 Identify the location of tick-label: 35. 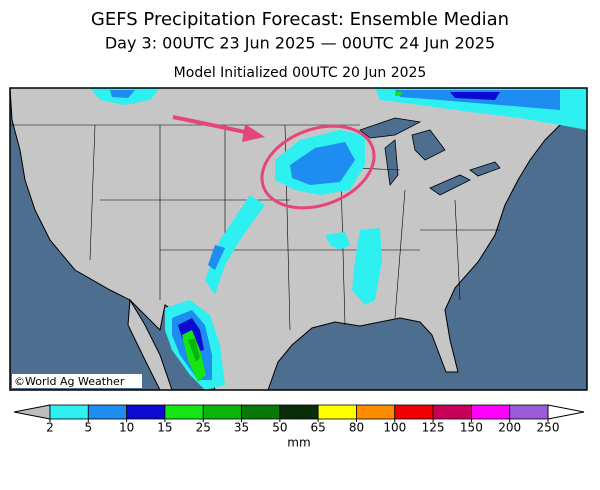
(241, 428).